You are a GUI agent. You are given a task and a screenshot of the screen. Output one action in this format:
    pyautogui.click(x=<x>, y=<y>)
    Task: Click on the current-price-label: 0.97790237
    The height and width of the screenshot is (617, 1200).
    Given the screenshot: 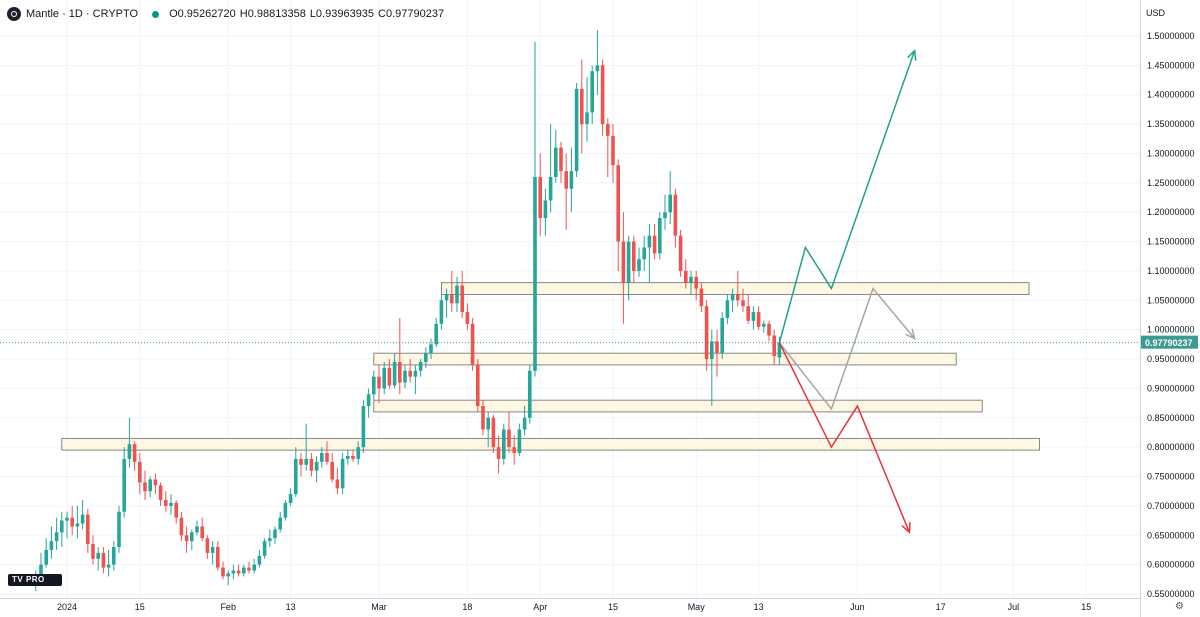 What is the action you would take?
    pyautogui.click(x=1169, y=343)
    